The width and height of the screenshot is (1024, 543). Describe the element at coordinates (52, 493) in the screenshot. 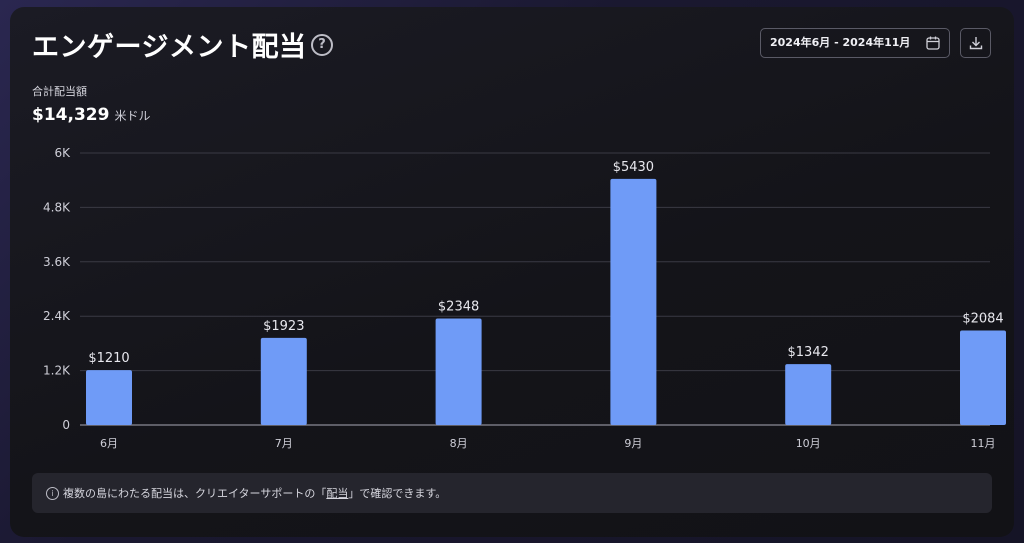

I see `info-icon: i` at that location.